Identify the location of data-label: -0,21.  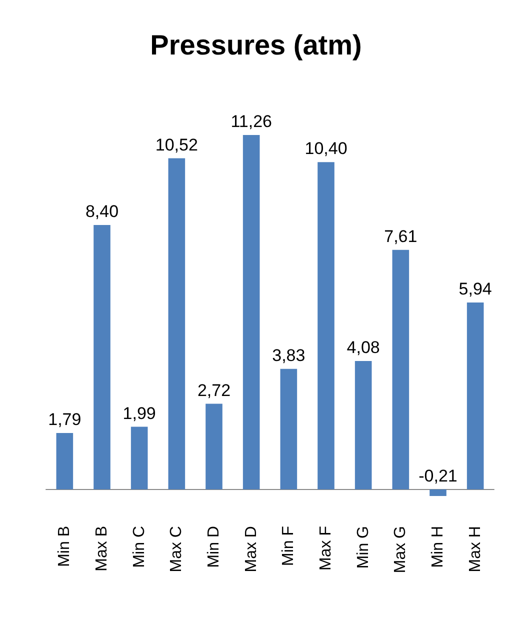
(438, 476).